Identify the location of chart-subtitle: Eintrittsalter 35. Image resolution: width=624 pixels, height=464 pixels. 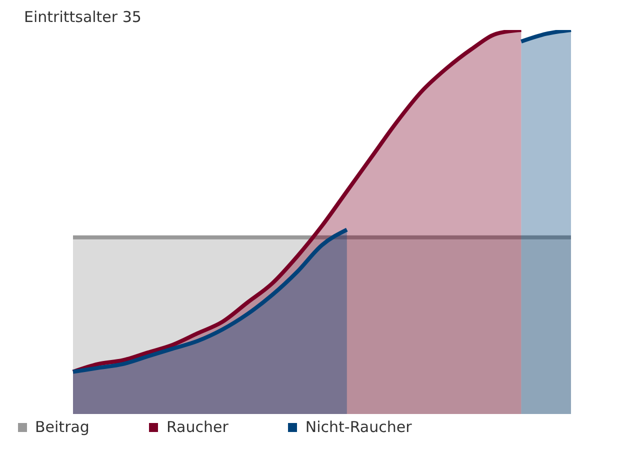
(82, 17).